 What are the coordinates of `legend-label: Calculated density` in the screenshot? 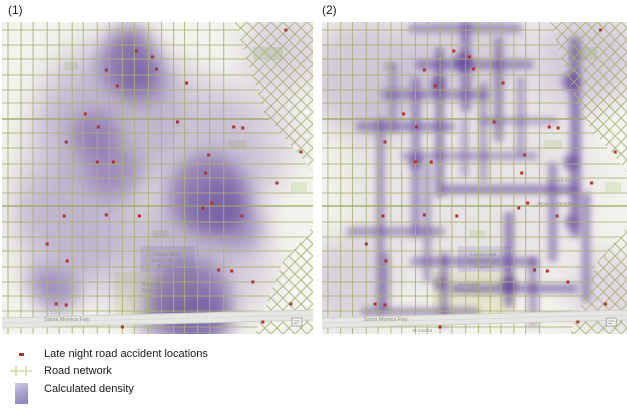 It's located at (89, 389).